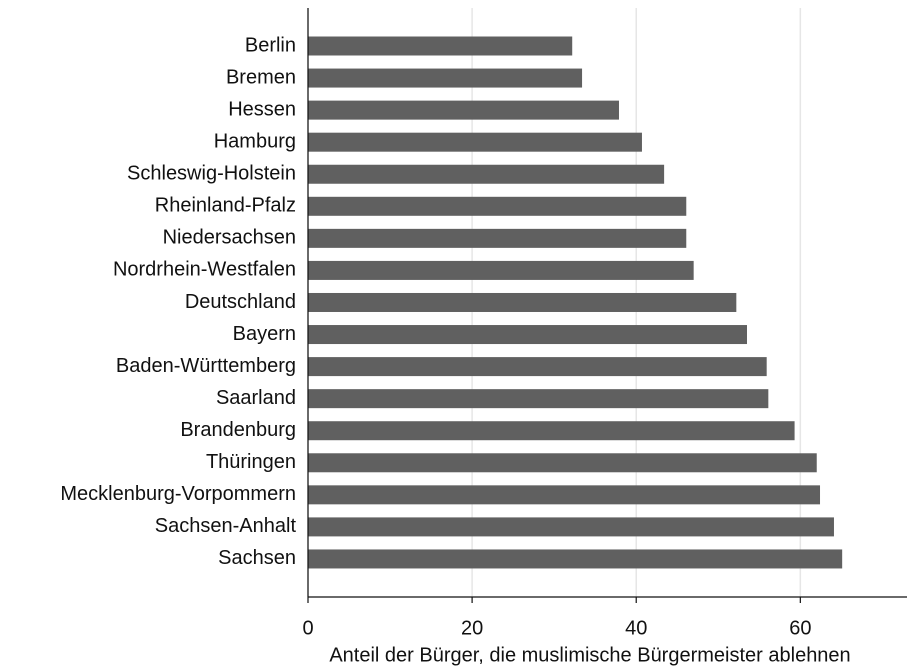  Describe the element at coordinates (261, 77) in the screenshot. I see `y-tick-label: Bremen` at that location.